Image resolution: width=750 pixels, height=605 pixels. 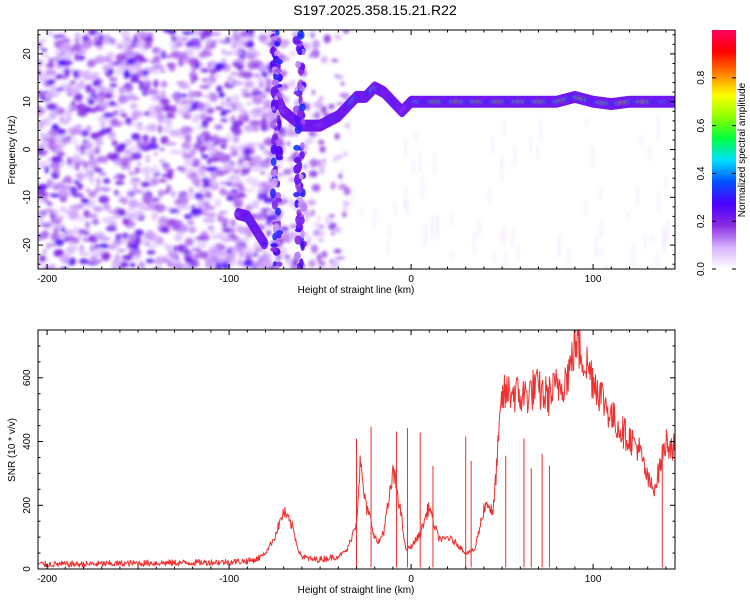 What do you see at coordinates (27, 504) in the screenshot?
I see `y-tick-label: 200` at bounding box center [27, 504].